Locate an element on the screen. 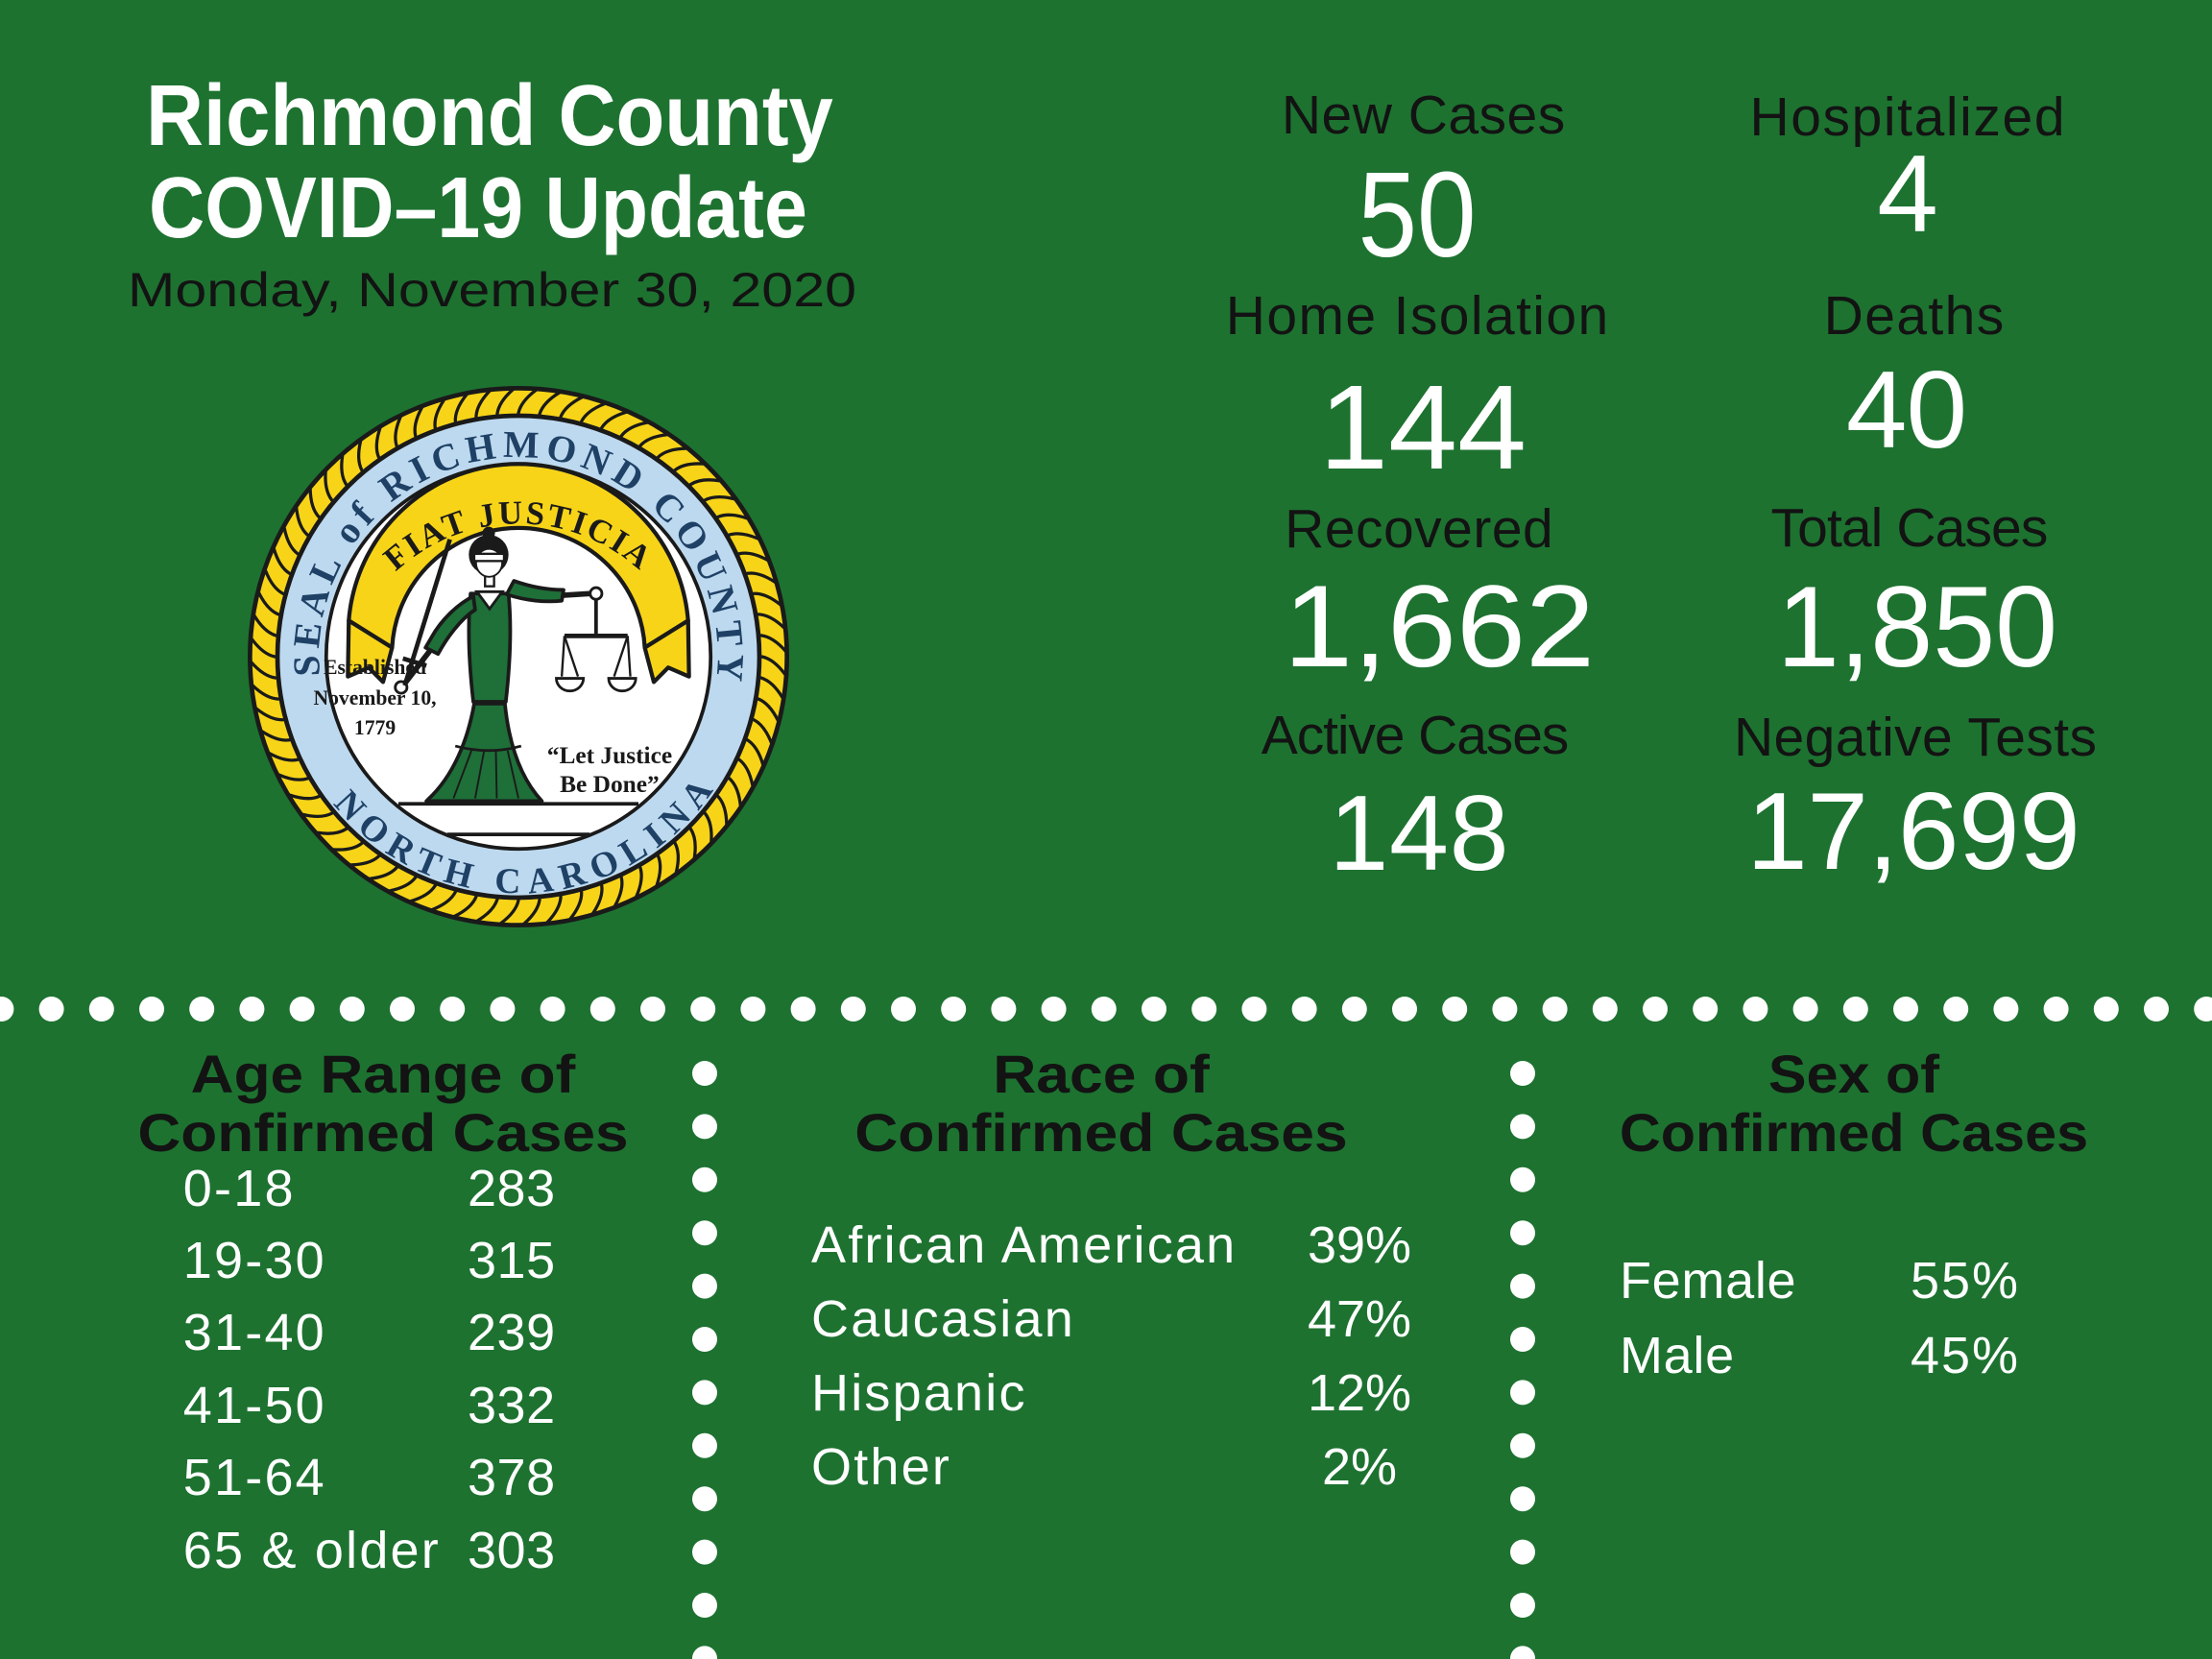 This screenshot has width=2212, height=1659. svg-text: Established is located at coordinates (375, 668).